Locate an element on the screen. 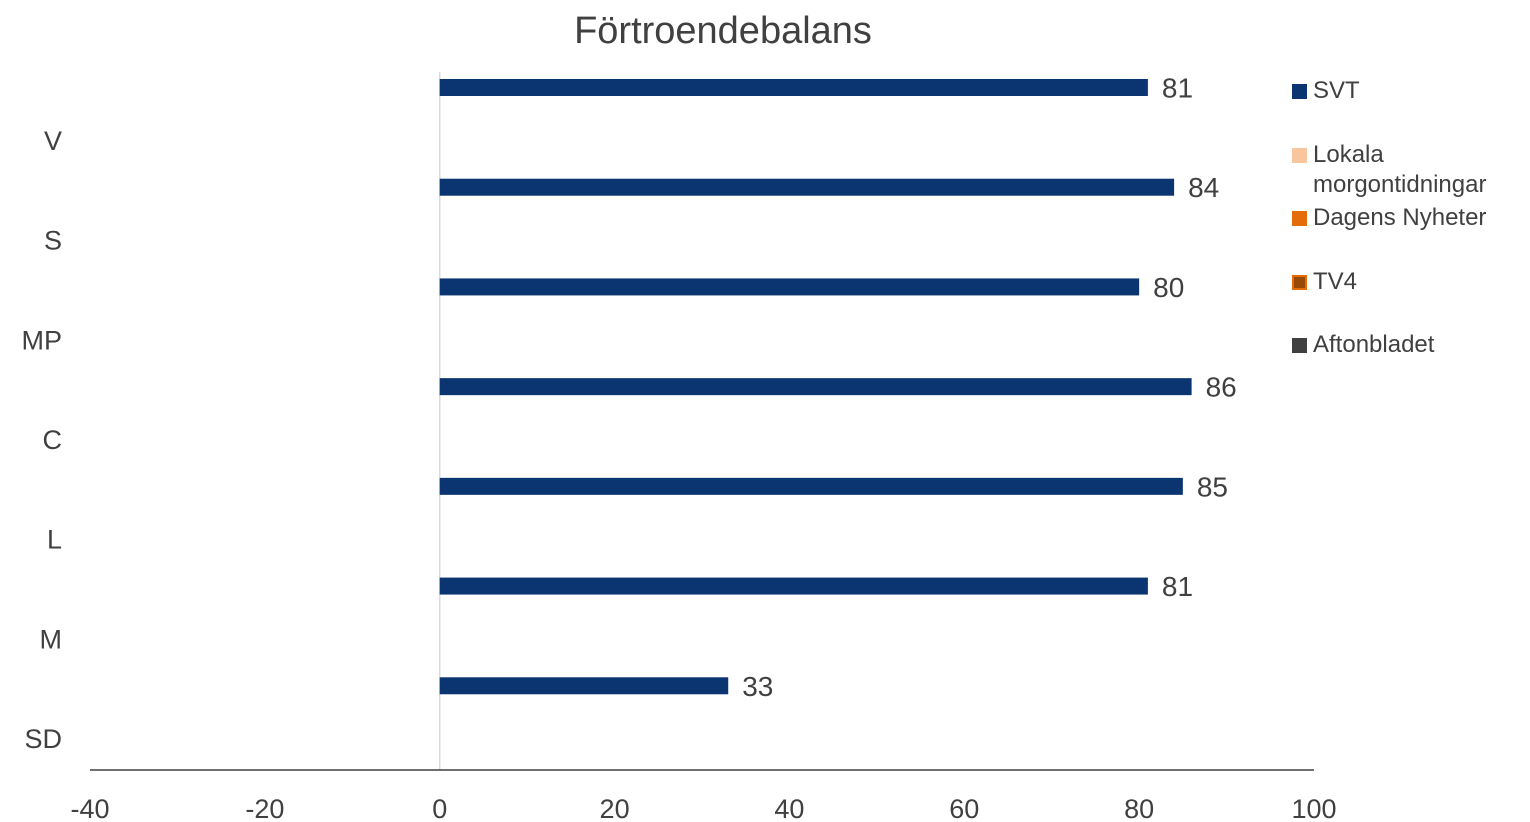 This screenshot has width=1530, height=822. y-tick-label: V is located at coordinates (53, 141).